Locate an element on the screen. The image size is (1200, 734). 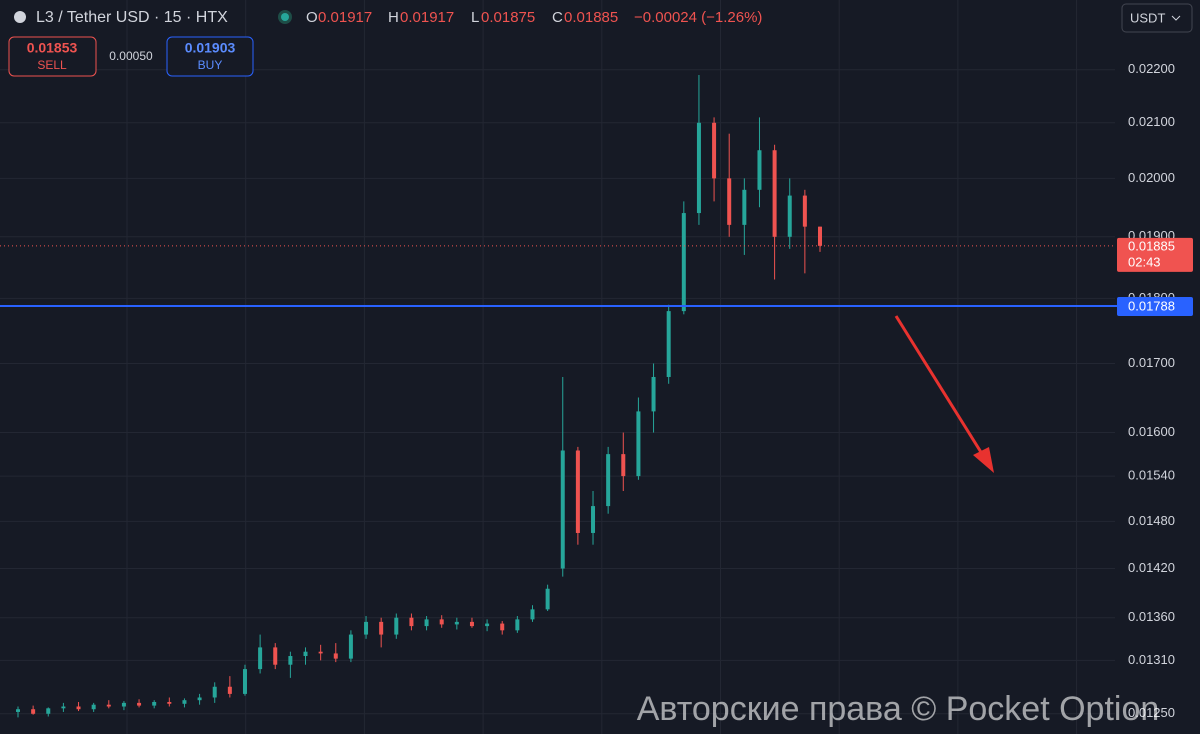
logo is located at coordinates (20, 17).